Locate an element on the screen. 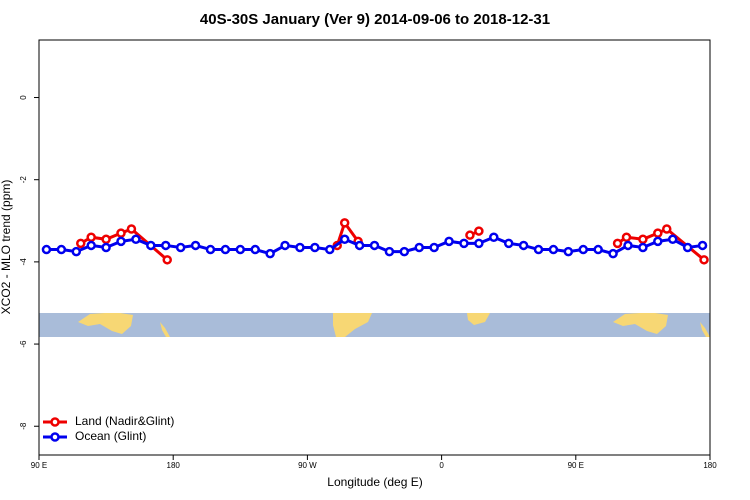 This screenshot has height=500, width=750. x-tick-label: 90 W is located at coordinates (307, 465).